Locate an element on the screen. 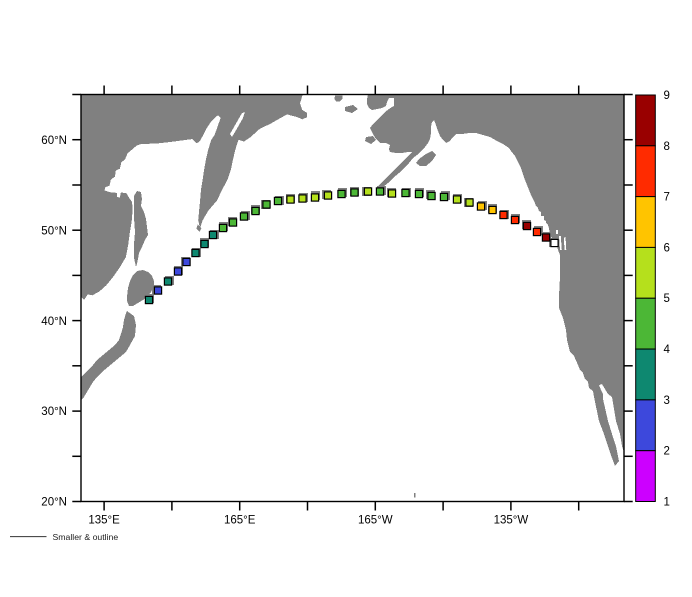 The width and height of the screenshot is (692, 597). svg-text: 135°W is located at coordinates (511, 521).